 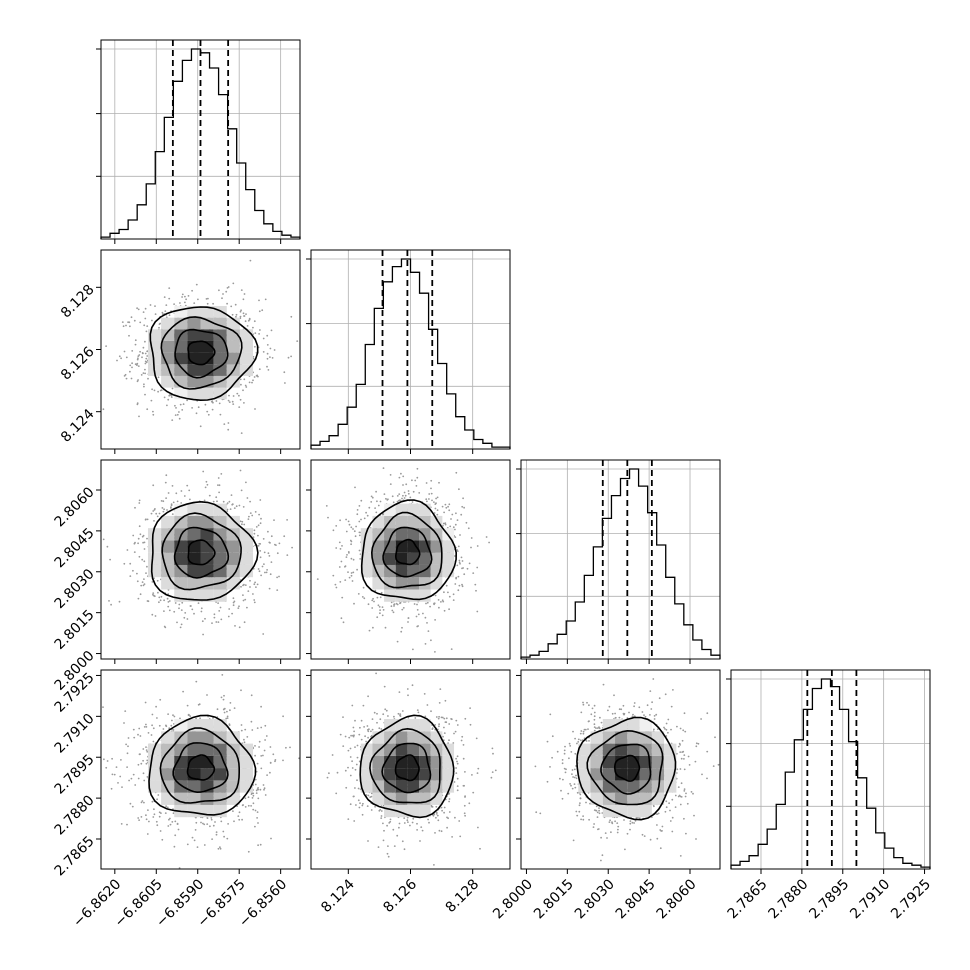 What do you see at coordinates (410, 349) in the screenshot?
I see `panel-frame` at bounding box center [410, 349].